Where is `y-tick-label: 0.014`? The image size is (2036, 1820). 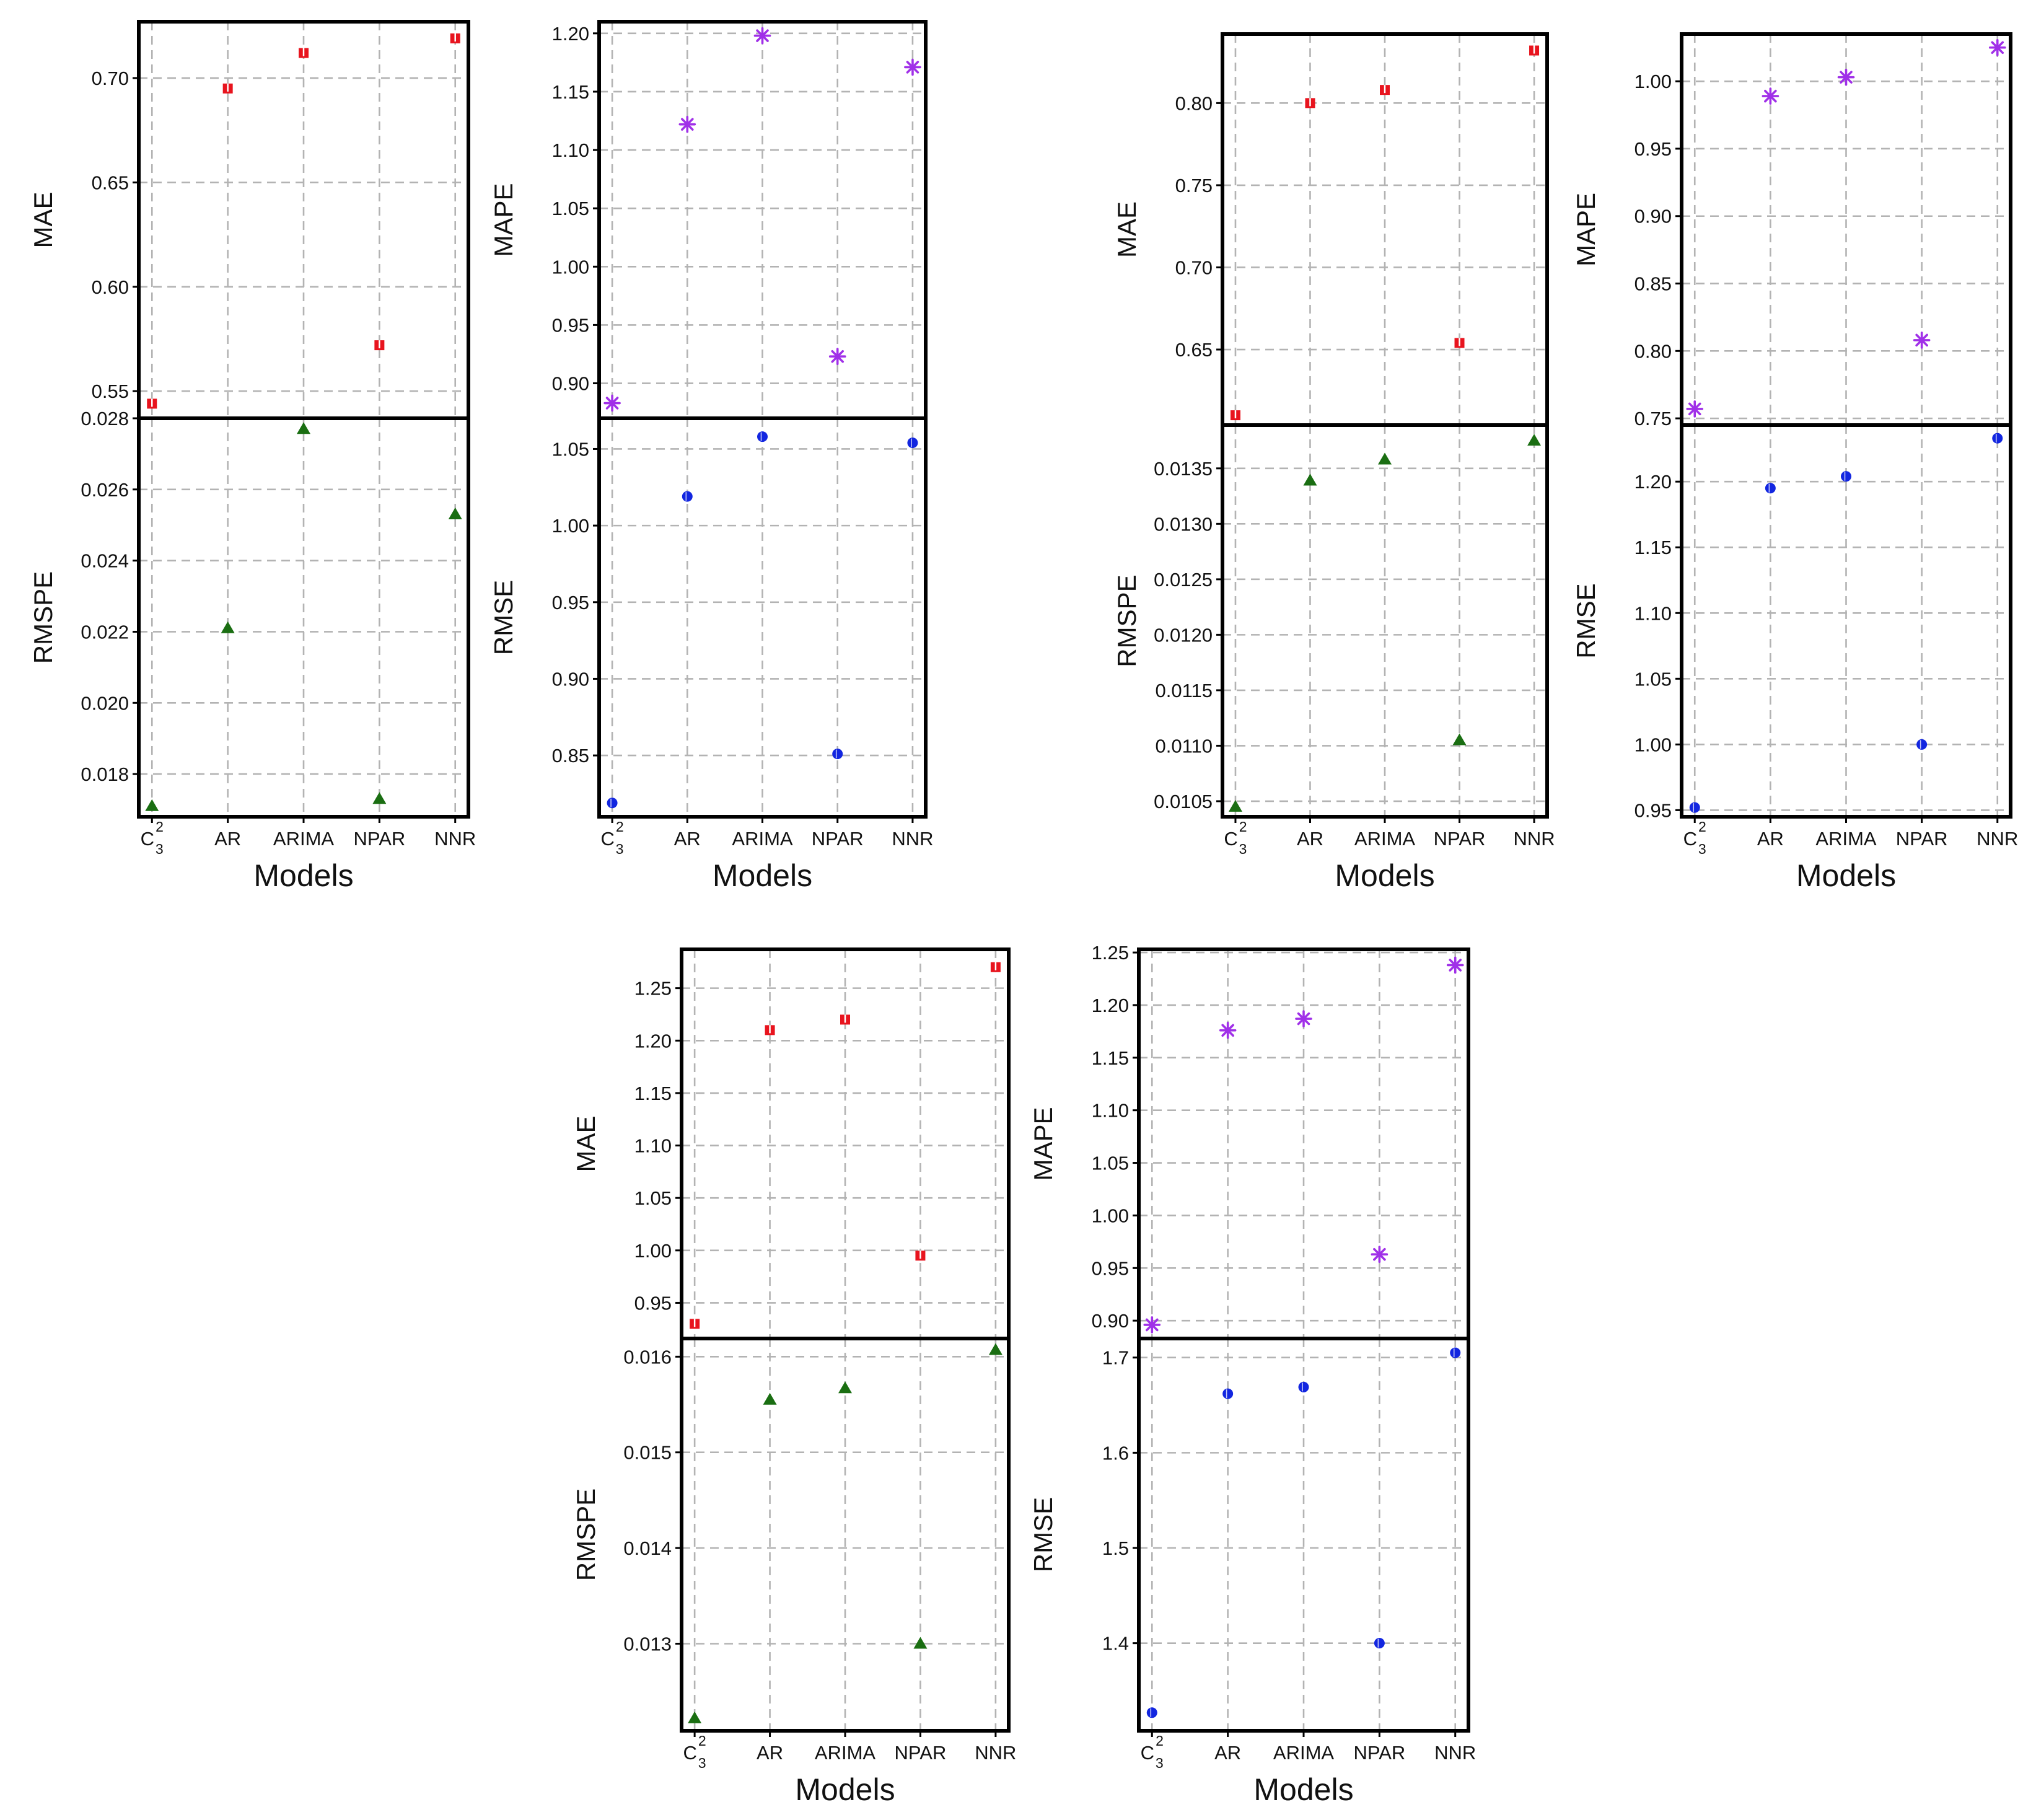 y-tick-label: 0.014 is located at coordinates (647, 1548).